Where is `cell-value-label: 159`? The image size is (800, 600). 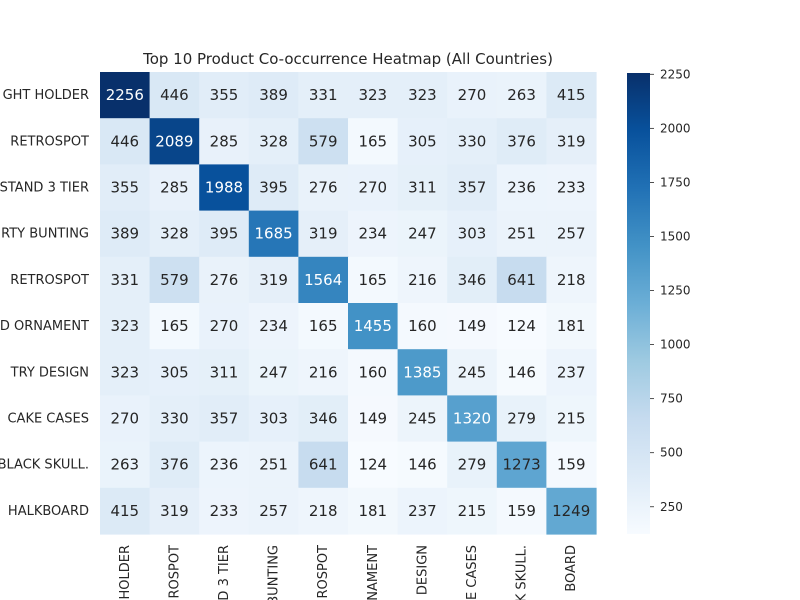 cell-value-label: 159 is located at coordinates (571, 465).